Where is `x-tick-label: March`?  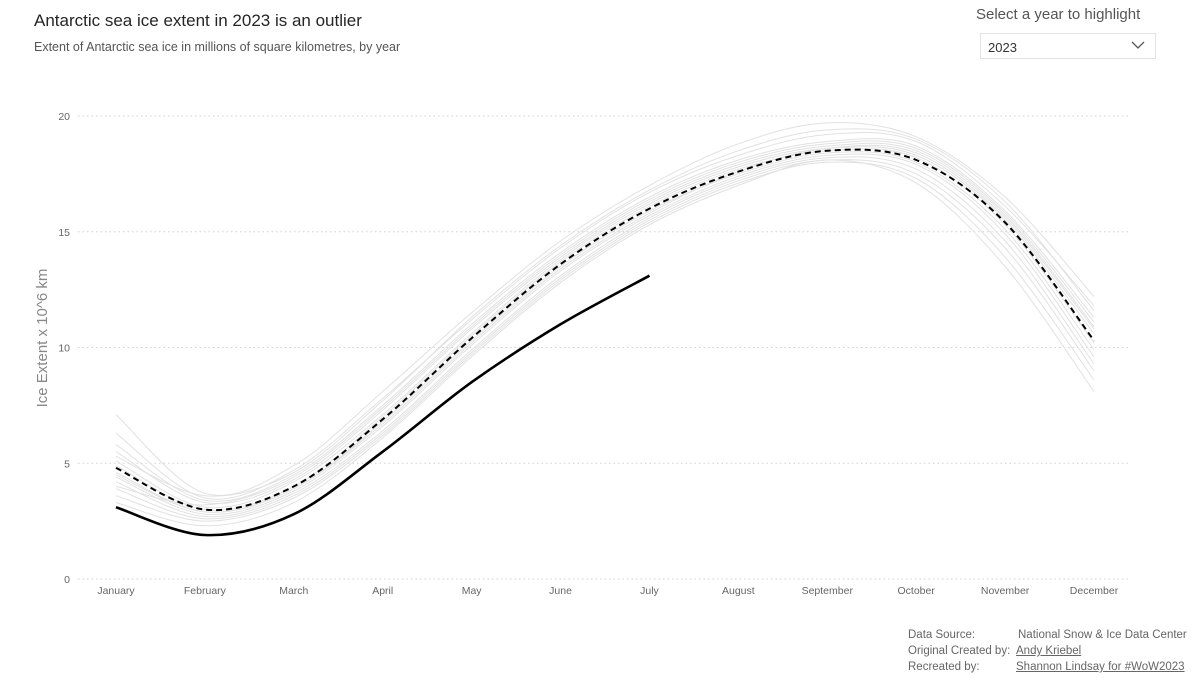 x-tick-label: March is located at coordinates (293, 591).